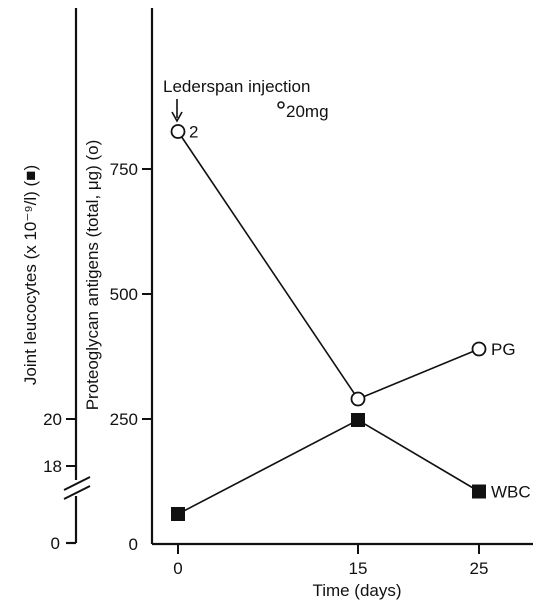 This screenshot has width=544, height=602. What do you see at coordinates (330, 561) in the screenshot?
I see `x-ticks: 0 15 25` at bounding box center [330, 561].